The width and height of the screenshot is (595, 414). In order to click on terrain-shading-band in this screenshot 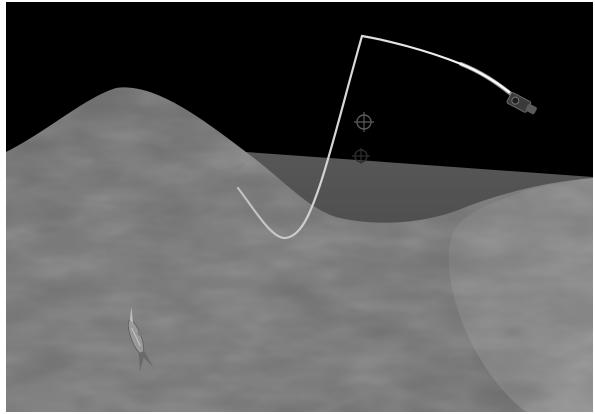, I will do `click(126, 217)`.